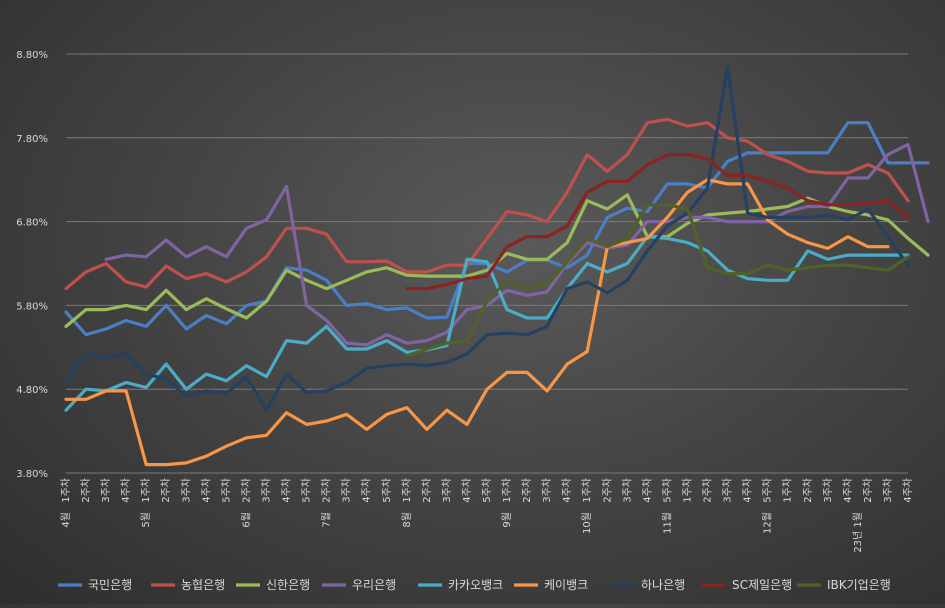  Describe the element at coordinates (858, 532) in the screenshot. I see `x-month-label: 23년 1월` at that location.